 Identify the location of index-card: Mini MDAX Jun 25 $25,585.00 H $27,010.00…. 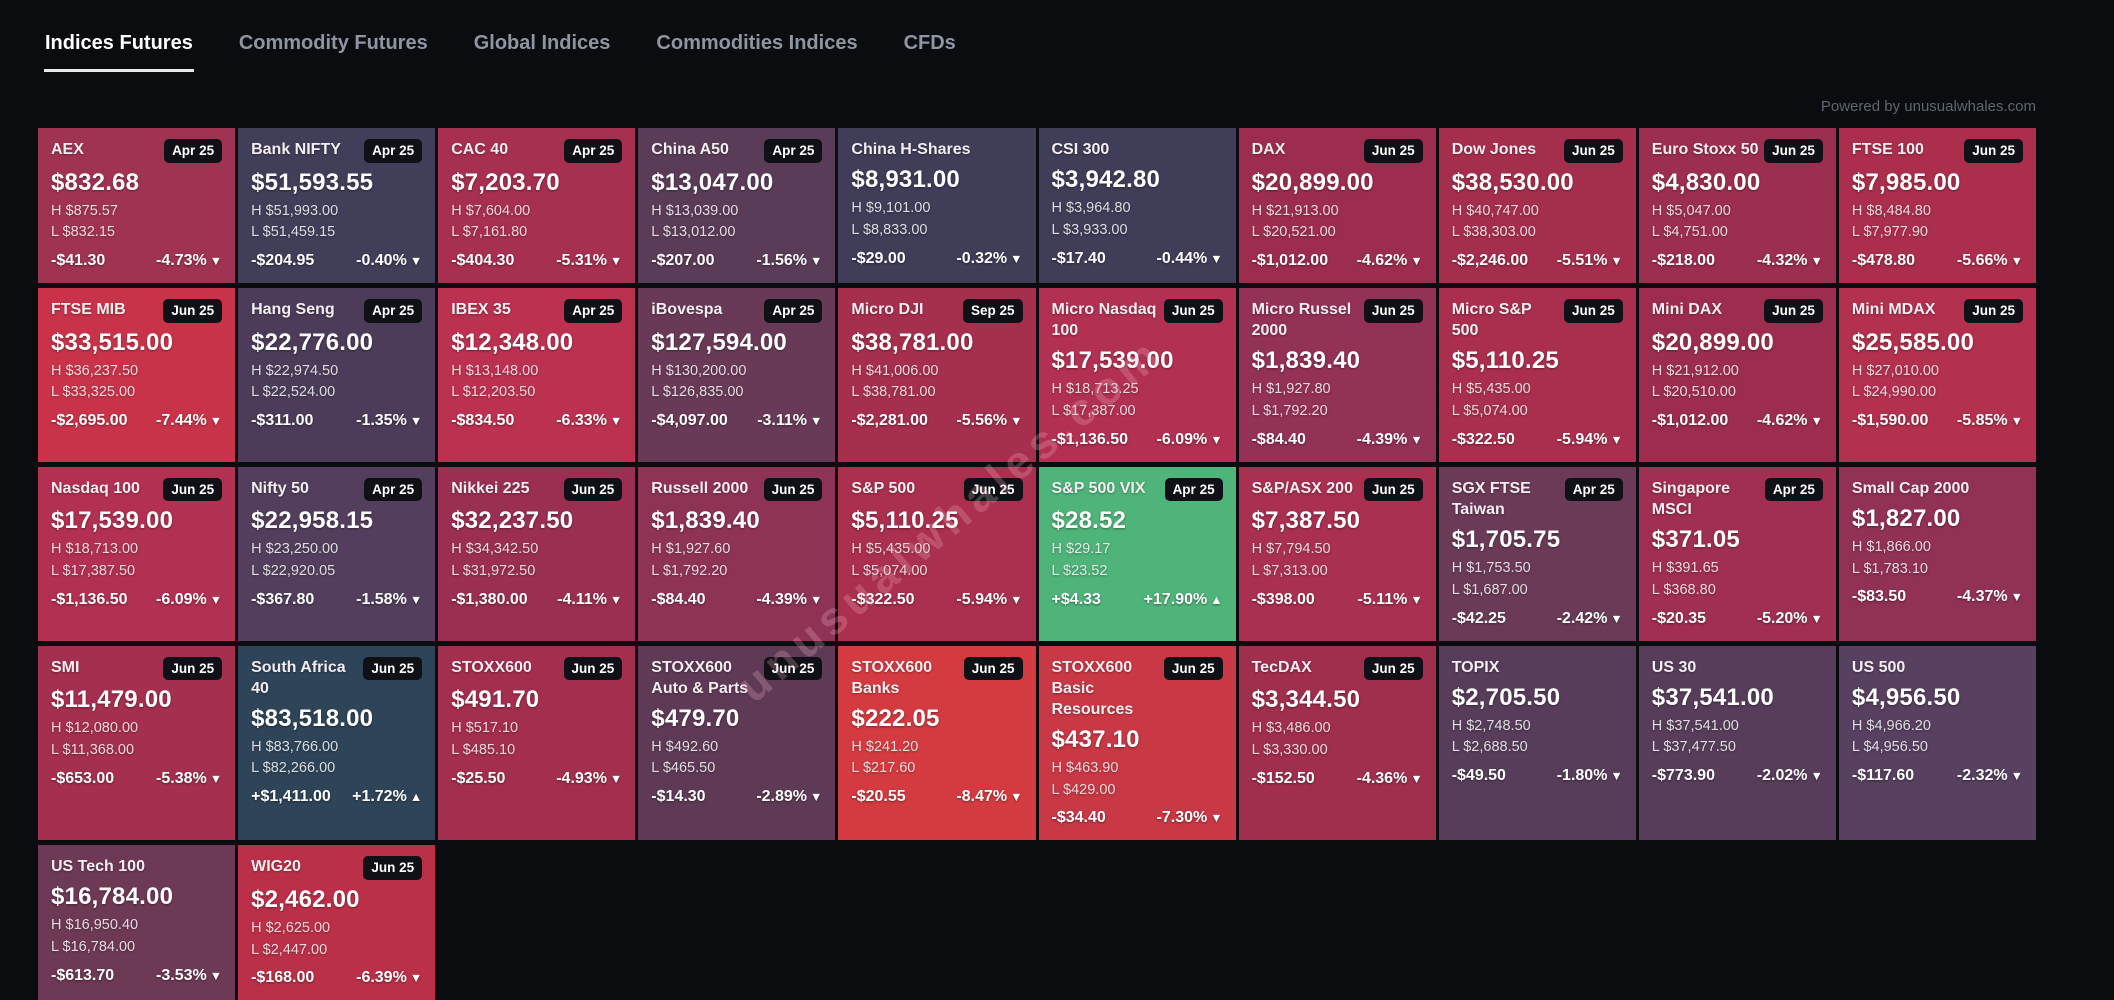
(1937, 375).